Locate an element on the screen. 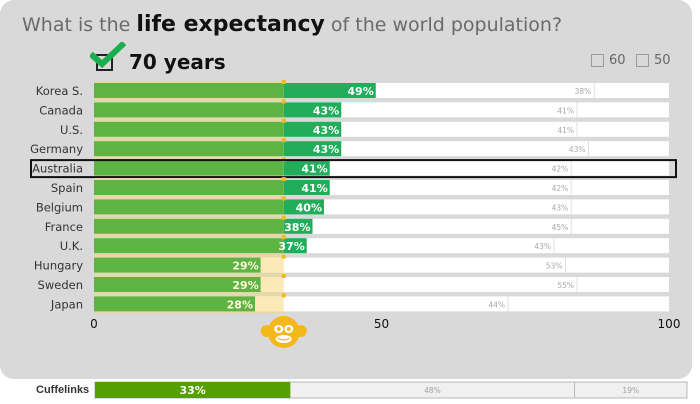  bar-label-correct: 49% is located at coordinates (360, 91).